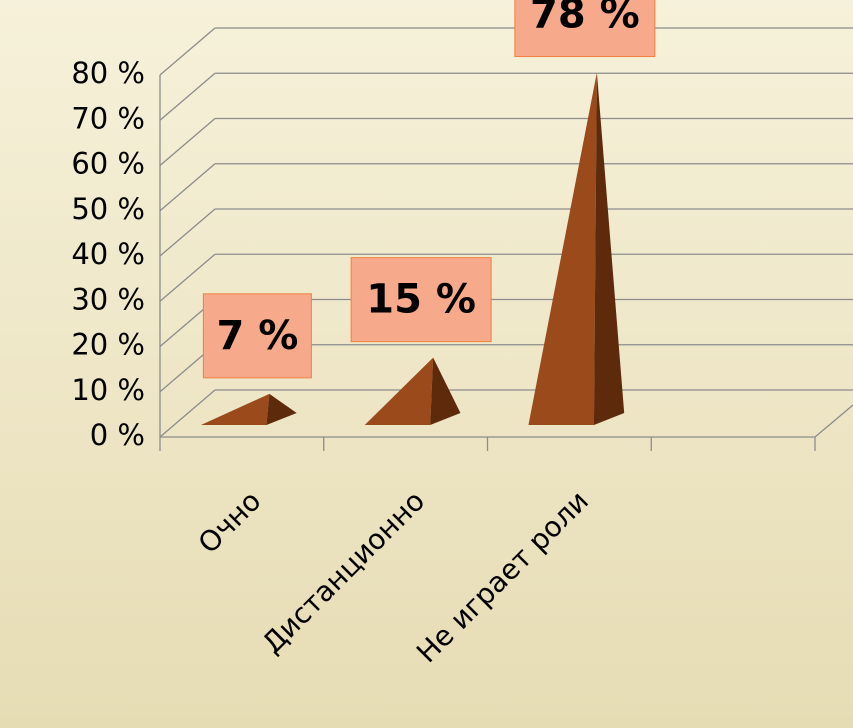  Describe the element at coordinates (833, 421) in the screenshot. I see `axis-line` at that location.